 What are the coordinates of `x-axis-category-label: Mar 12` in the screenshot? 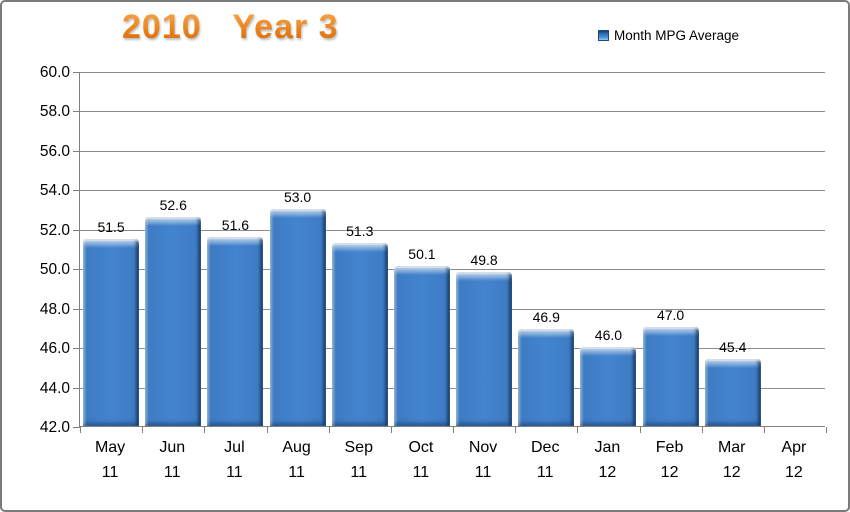 It's located at (731, 460).